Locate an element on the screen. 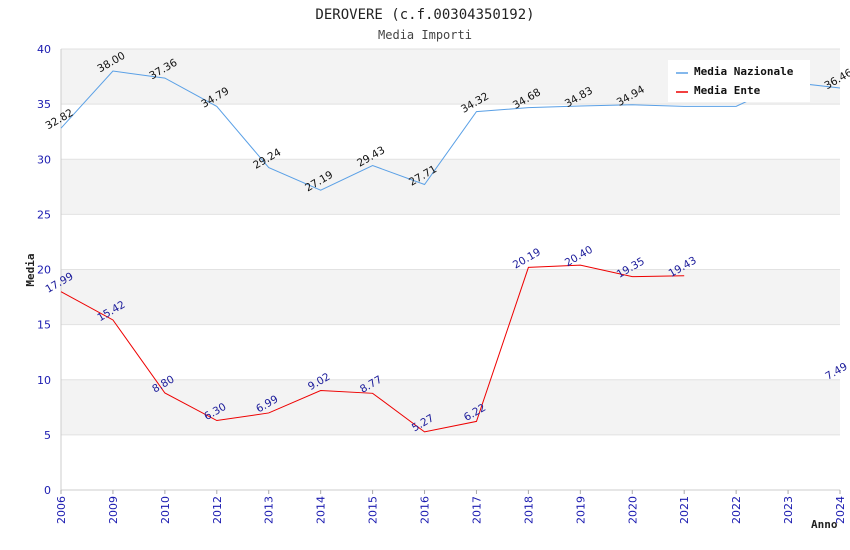 This screenshot has width=850, height=550. x-tick-2017: 2017 is located at coordinates (476, 510).